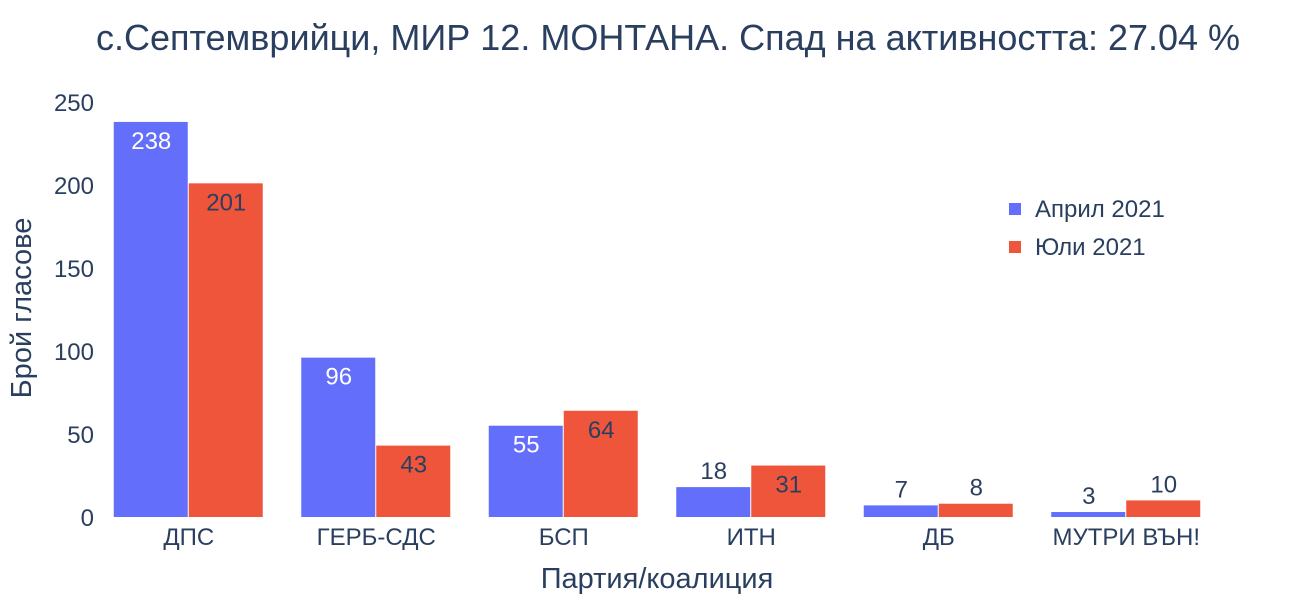  What do you see at coordinates (788, 485) in the screenshot?
I see `bar-value-label: 31` at bounding box center [788, 485].